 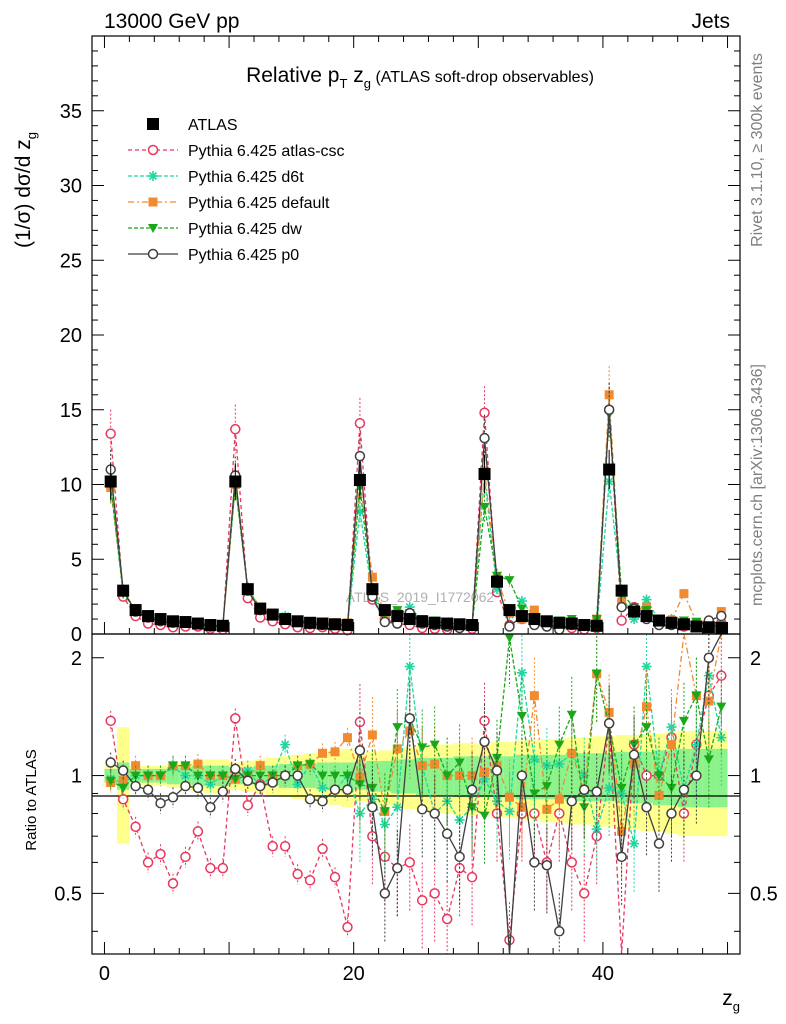 What do you see at coordinates (71, 336) in the screenshot?
I see `main-y-tick-label: 20` at bounding box center [71, 336].